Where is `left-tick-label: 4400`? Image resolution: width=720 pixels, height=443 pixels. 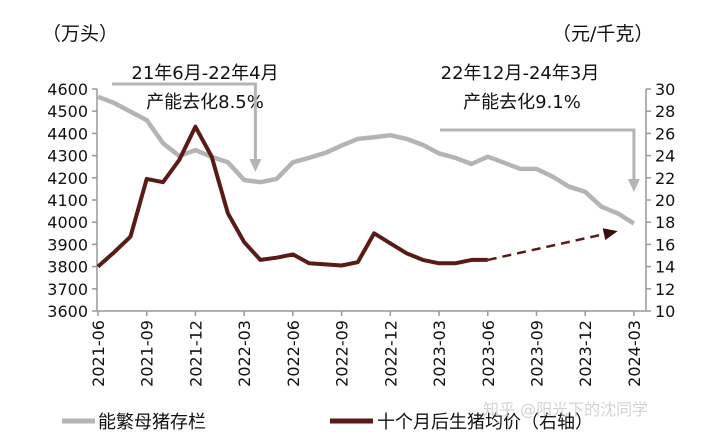 left-tick-label: 4400 is located at coordinates (67, 133).